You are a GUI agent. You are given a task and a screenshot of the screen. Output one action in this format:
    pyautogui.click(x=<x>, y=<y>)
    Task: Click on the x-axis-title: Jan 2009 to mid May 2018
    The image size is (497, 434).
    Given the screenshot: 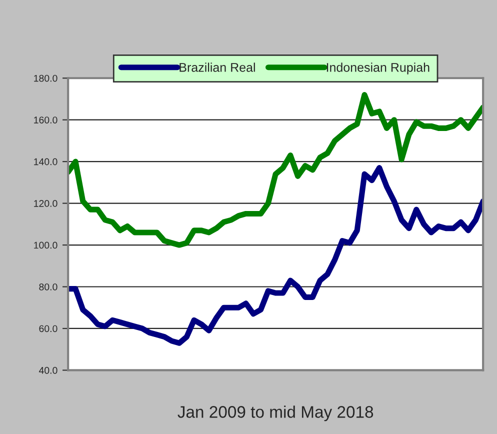 What is the action you would take?
    pyautogui.click(x=276, y=414)
    